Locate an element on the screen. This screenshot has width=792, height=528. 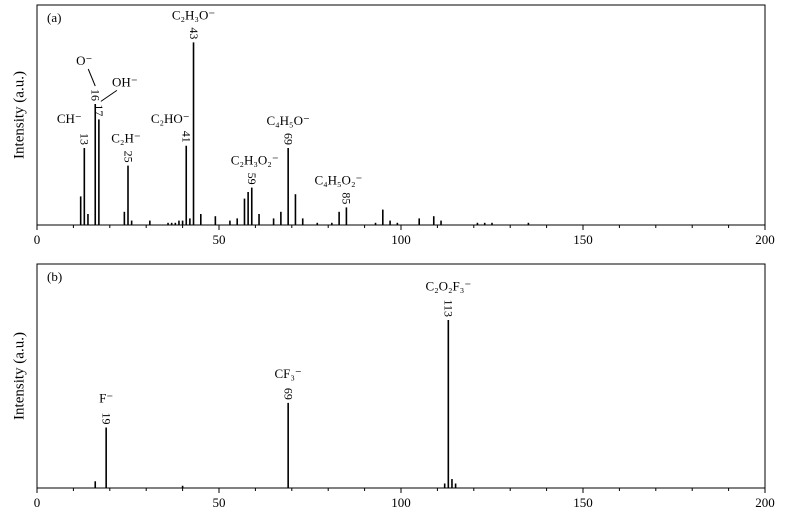
panel-label: (a) is located at coordinates (54, 17).